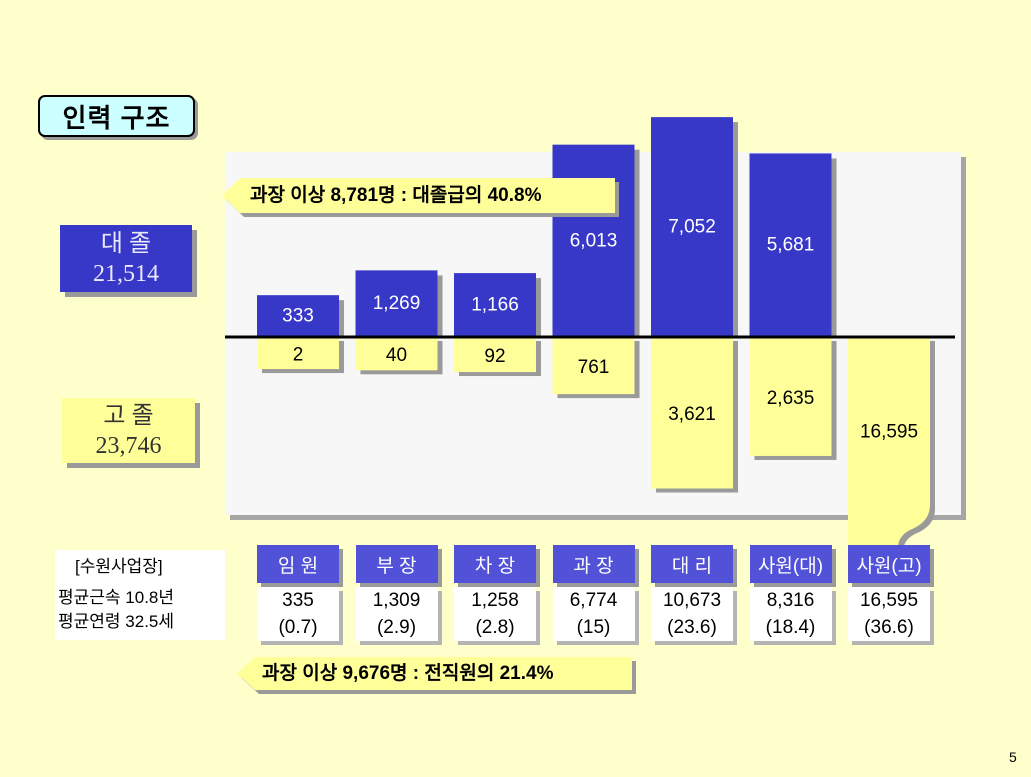 The width and height of the screenshot is (1031, 777). What do you see at coordinates (396, 627) in the screenshot?
I see `headcount-share: (2.9)` at bounding box center [396, 627].